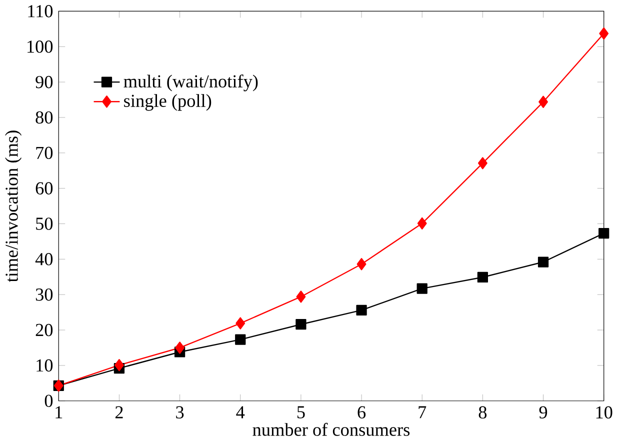 This screenshot has width=618, height=441. What do you see at coordinates (48, 401) in the screenshot?
I see `y-tick-label: 0` at bounding box center [48, 401].